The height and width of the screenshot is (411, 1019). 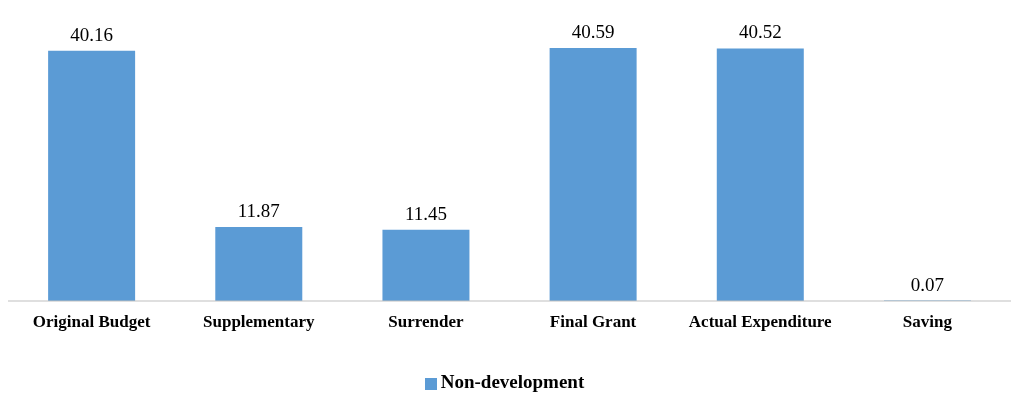 I want to click on data-label: 40.52, so click(x=760, y=32).